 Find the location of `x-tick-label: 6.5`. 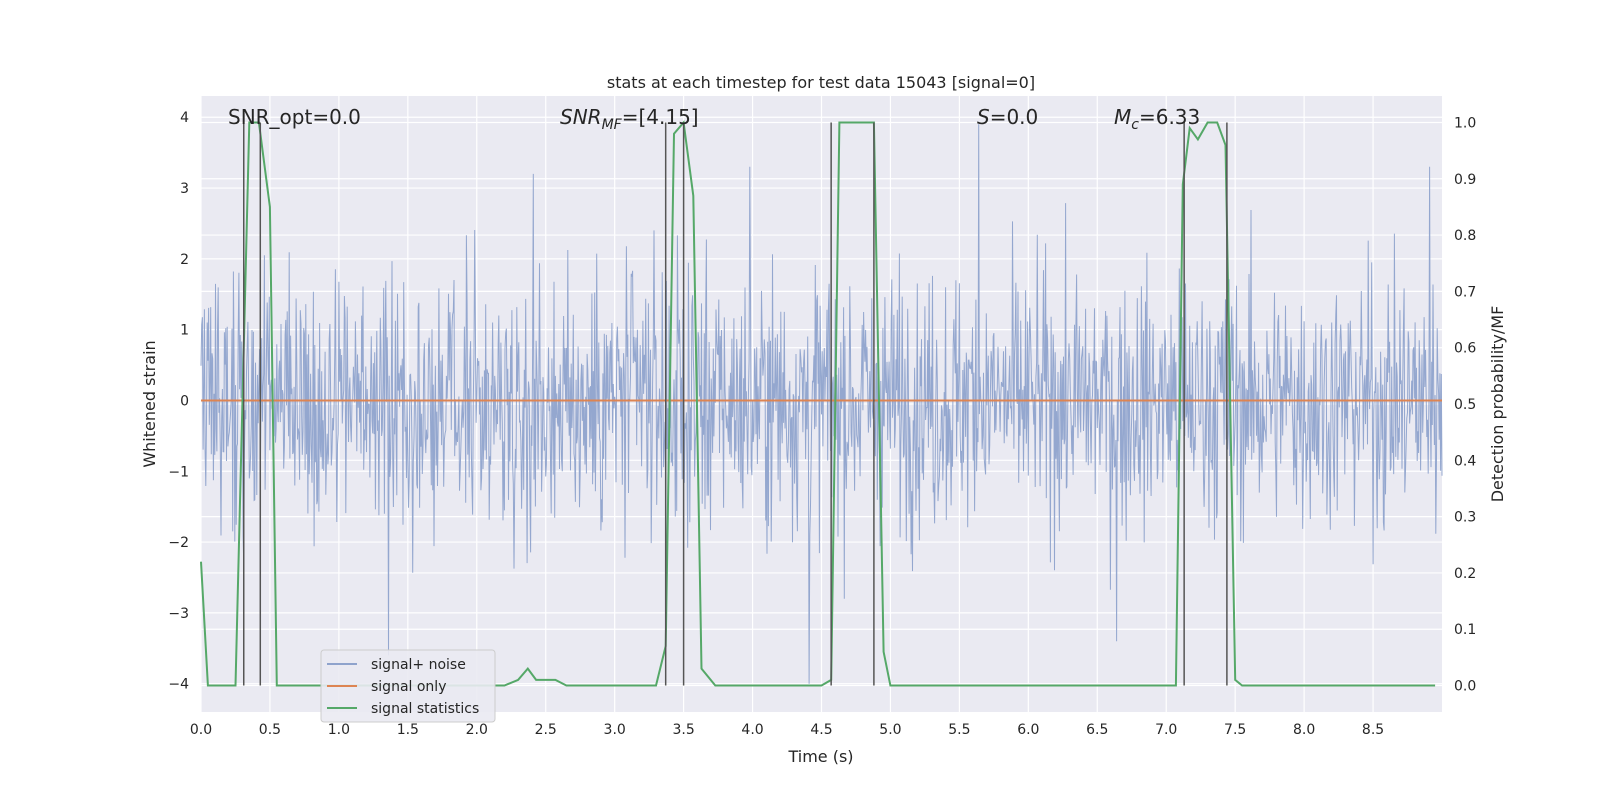

x-tick-label: 6.5 is located at coordinates (1097, 730).